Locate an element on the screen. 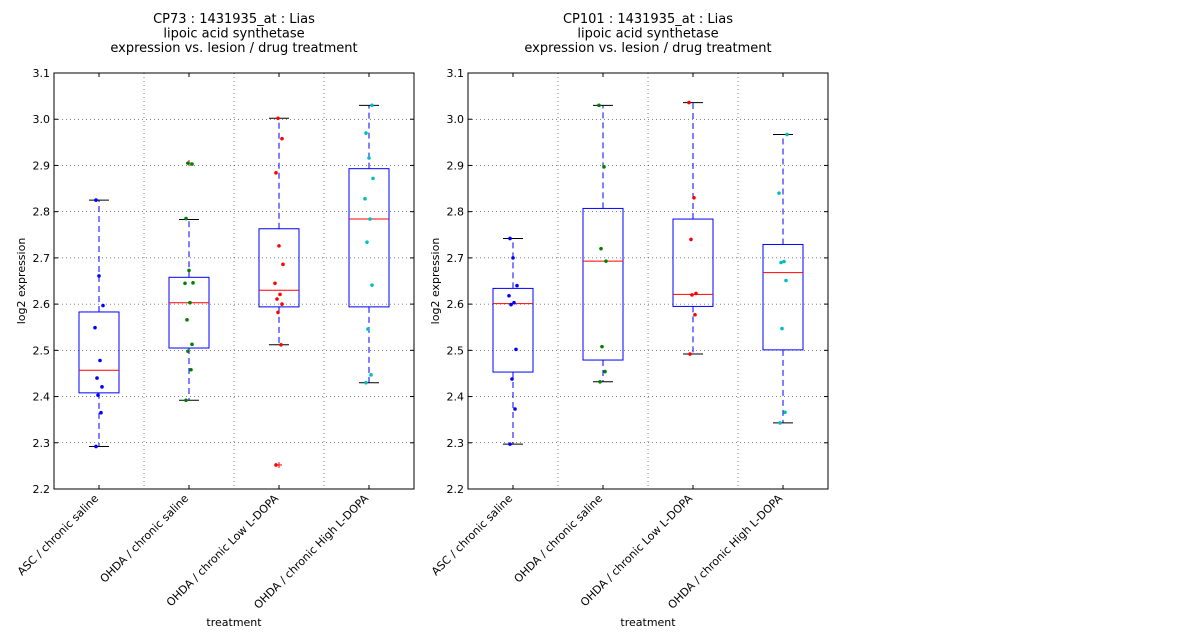 This screenshot has height=640, width=1200. x-tick-label: ASC / chronic saline is located at coordinates (58, 535).